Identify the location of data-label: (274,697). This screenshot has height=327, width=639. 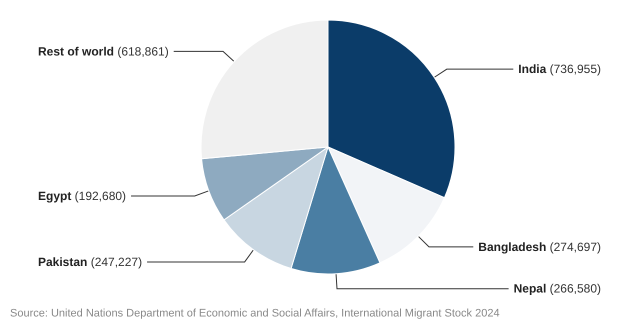
(574, 247).